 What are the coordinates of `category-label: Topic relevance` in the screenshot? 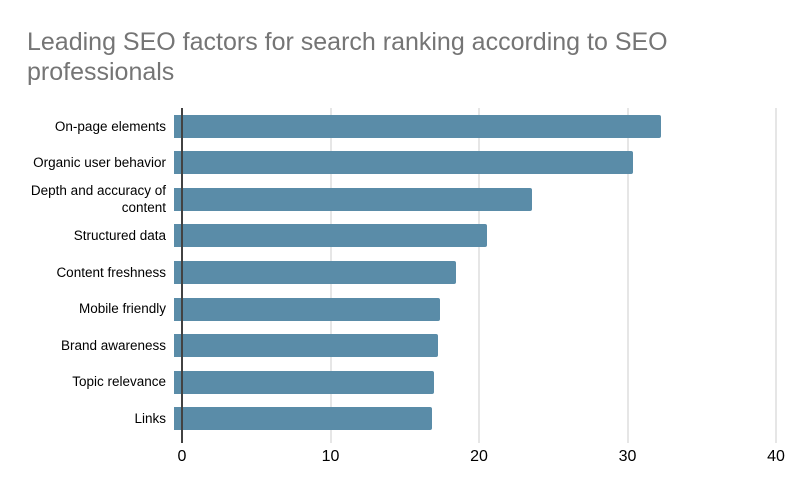 It's located at (119, 382).